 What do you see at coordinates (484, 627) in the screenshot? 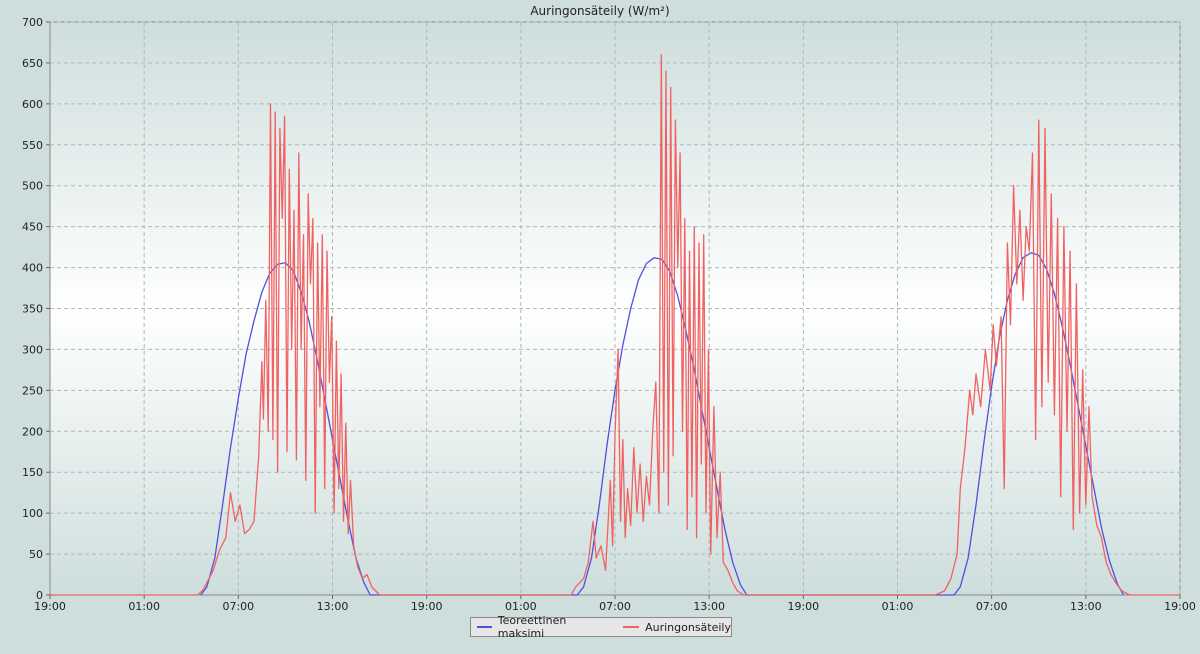
I see `legend-swatch-theoretical` at bounding box center [484, 627].